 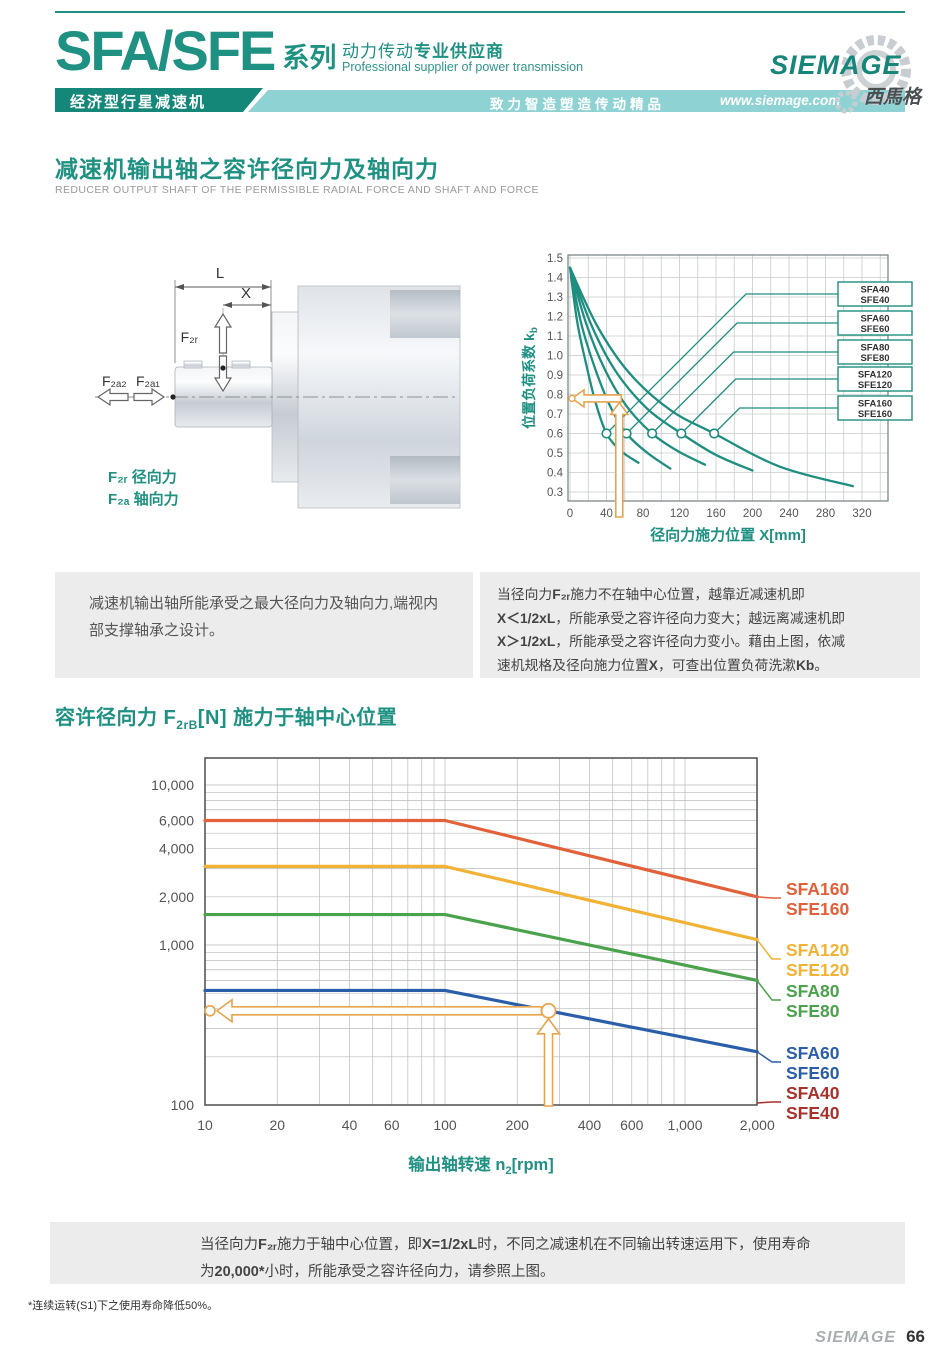 I want to click on page-number: 66, so click(x=915, y=1336).